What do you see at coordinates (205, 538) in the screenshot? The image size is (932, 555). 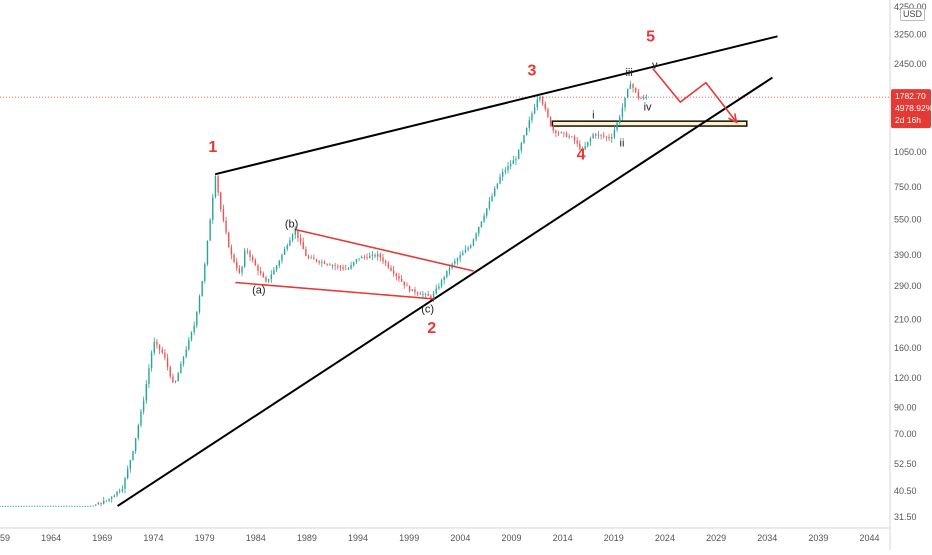 I see `x-tick-label: 1979` at bounding box center [205, 538].